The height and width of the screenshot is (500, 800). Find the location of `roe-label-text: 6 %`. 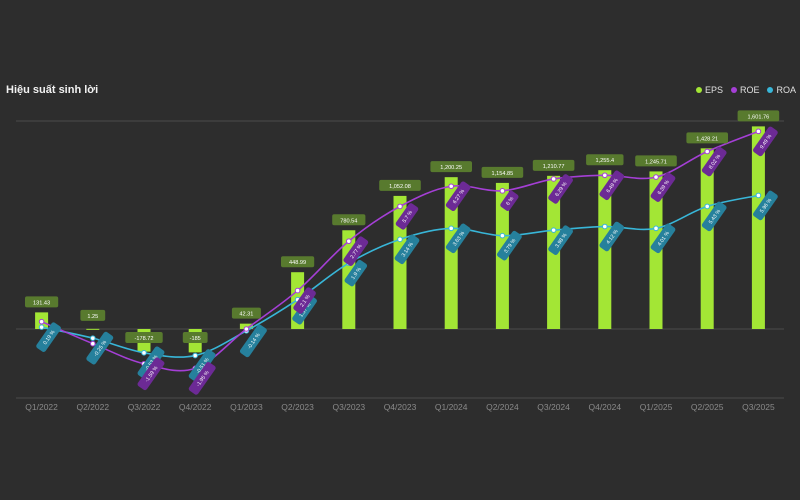

roe-label-text: 6 % is located at coordinates (510, 201).